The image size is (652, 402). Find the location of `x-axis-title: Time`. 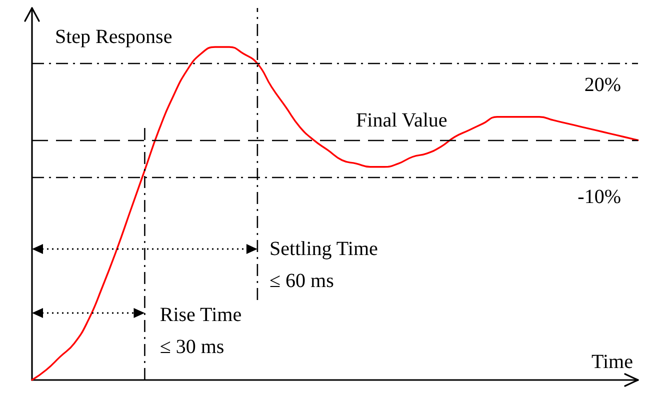

x-axis-title: Time is located at coordinates (612, 362).